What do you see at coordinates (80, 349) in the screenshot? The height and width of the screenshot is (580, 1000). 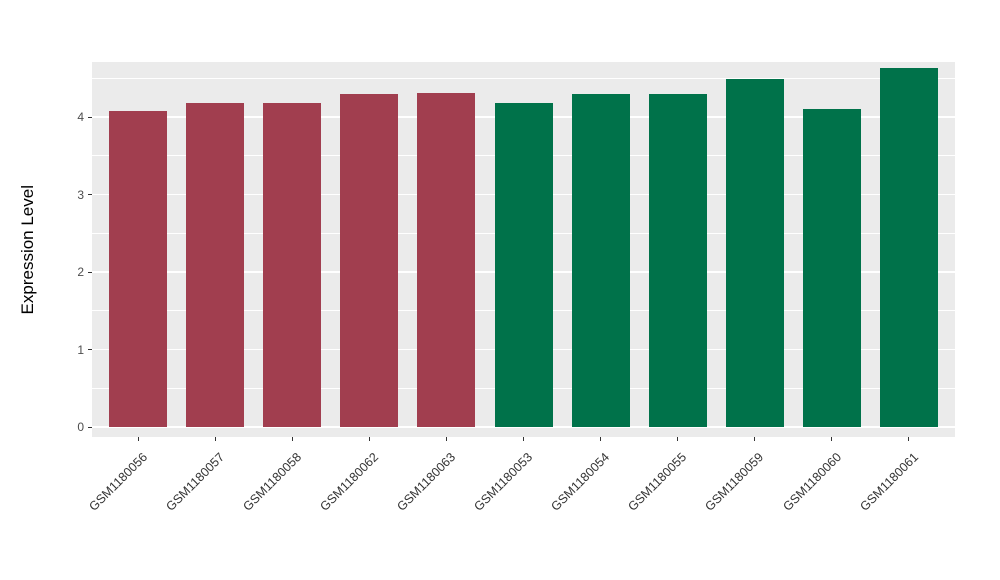 I see `y-tick-label: 1` at bounding box center [80, 349].